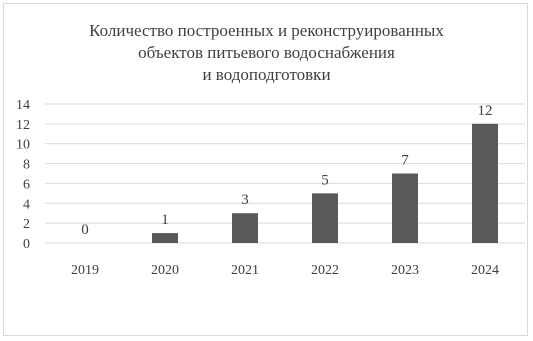  What do you see at coordinates (23, 175) in the screenshot?
I see `y-axis-tick-labels: 0 2 4 6 8 10 12 14` at bounding box center [23, 175].